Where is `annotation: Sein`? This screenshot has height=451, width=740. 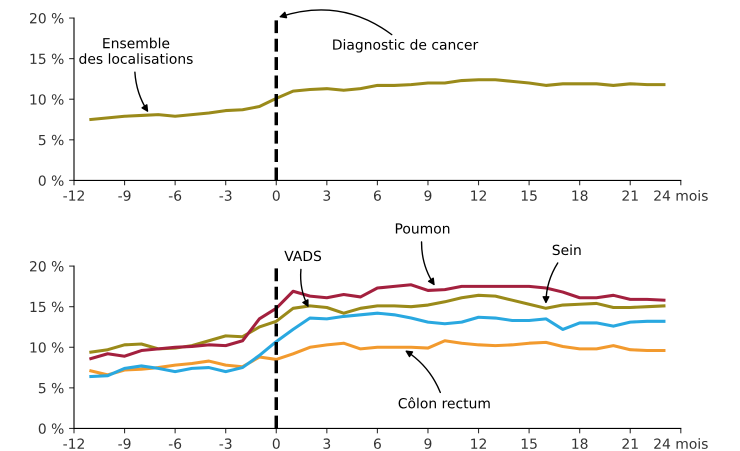 annotation: Sein is located at coordinates (566, 250).